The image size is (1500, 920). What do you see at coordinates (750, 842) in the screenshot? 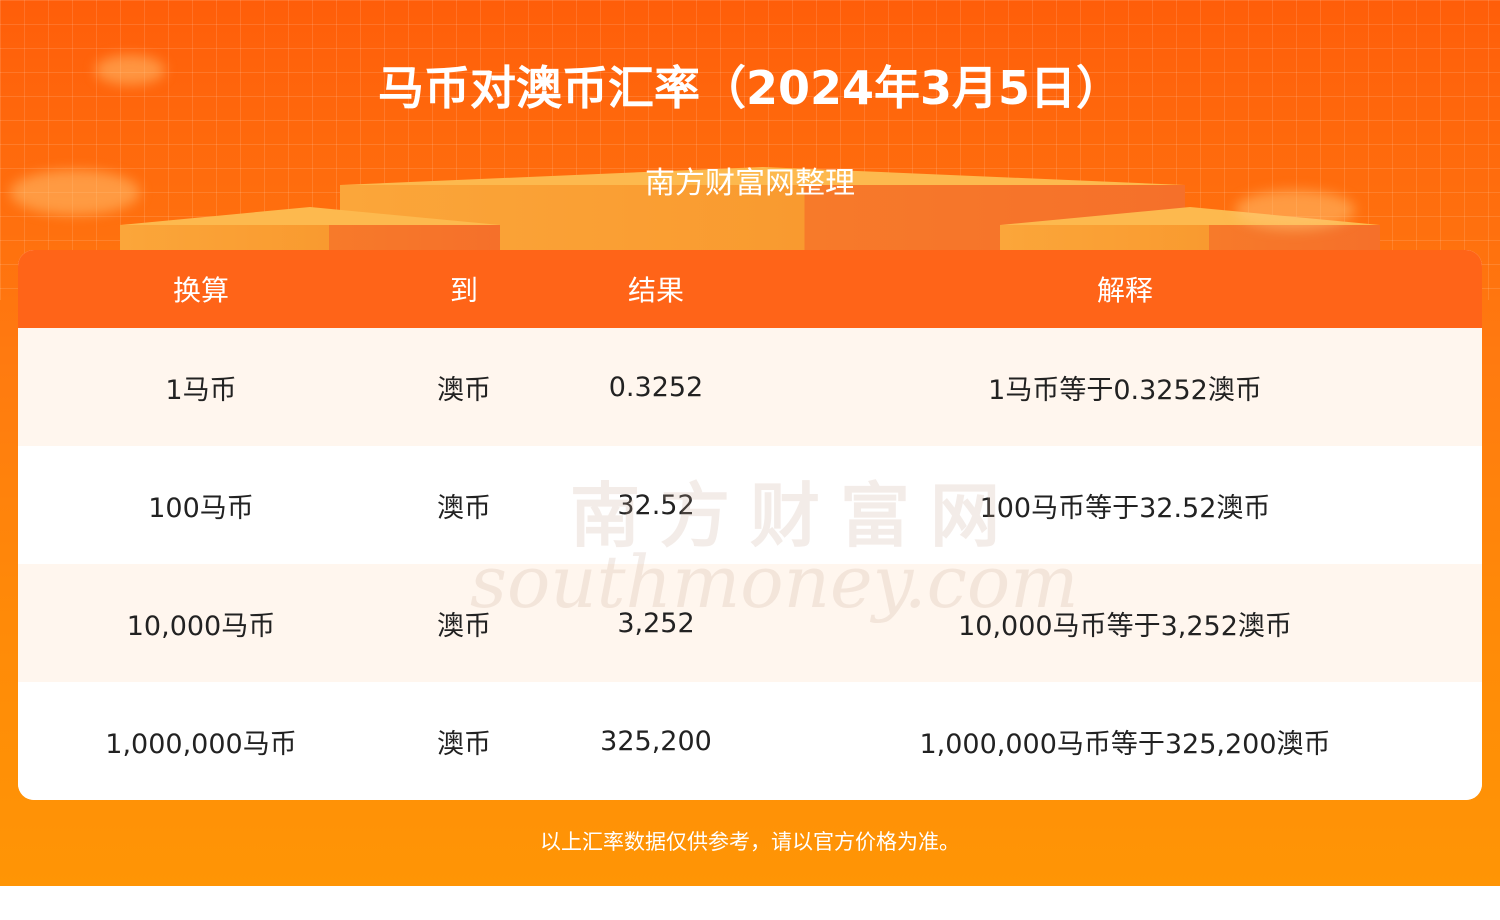
I see `disclaimer: 以上汇率数据仅供参考，请以官方价格为准。` at bounding box center [750, 842].